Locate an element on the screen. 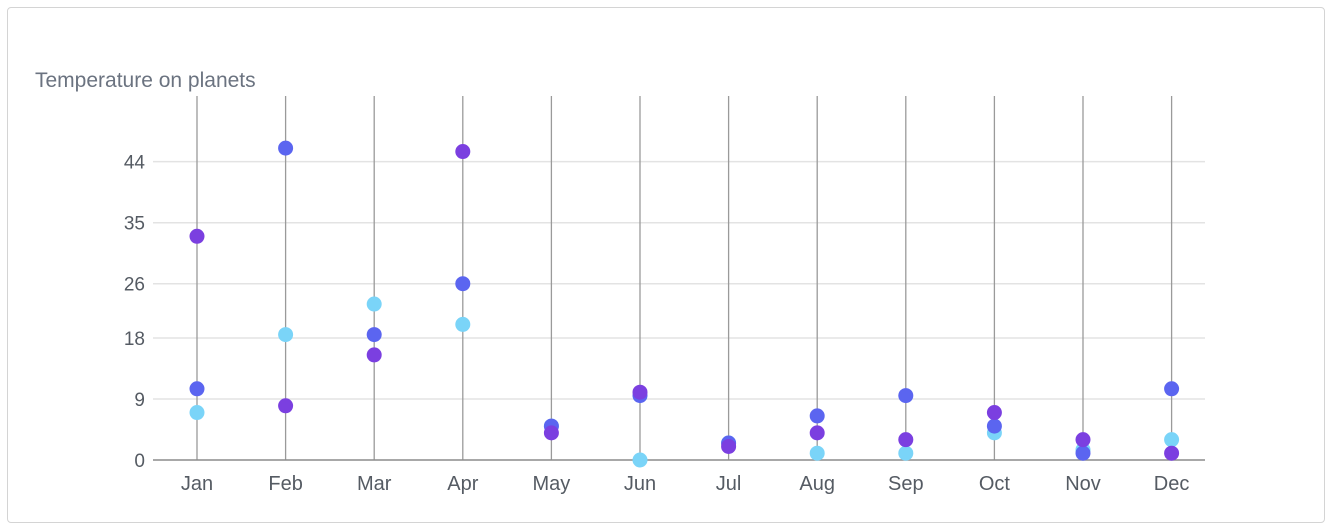 The image size is (1334, 532). x-tick-label: Apr is located at coordinates (462, 484).